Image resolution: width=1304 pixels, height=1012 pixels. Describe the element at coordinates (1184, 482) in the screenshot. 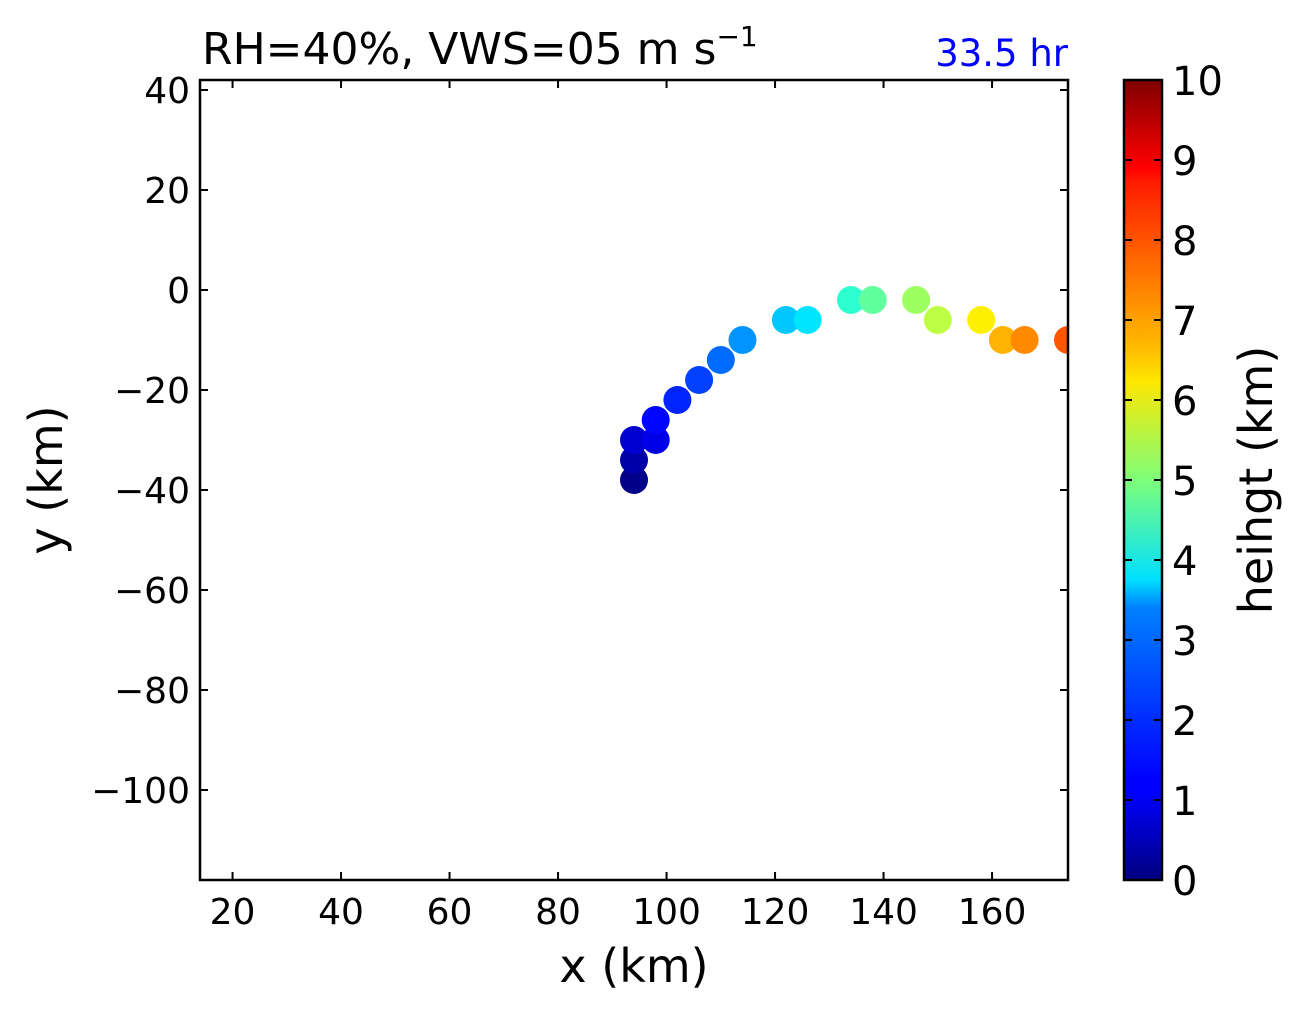

I see `colorbar-tick-label: 5` at that location.